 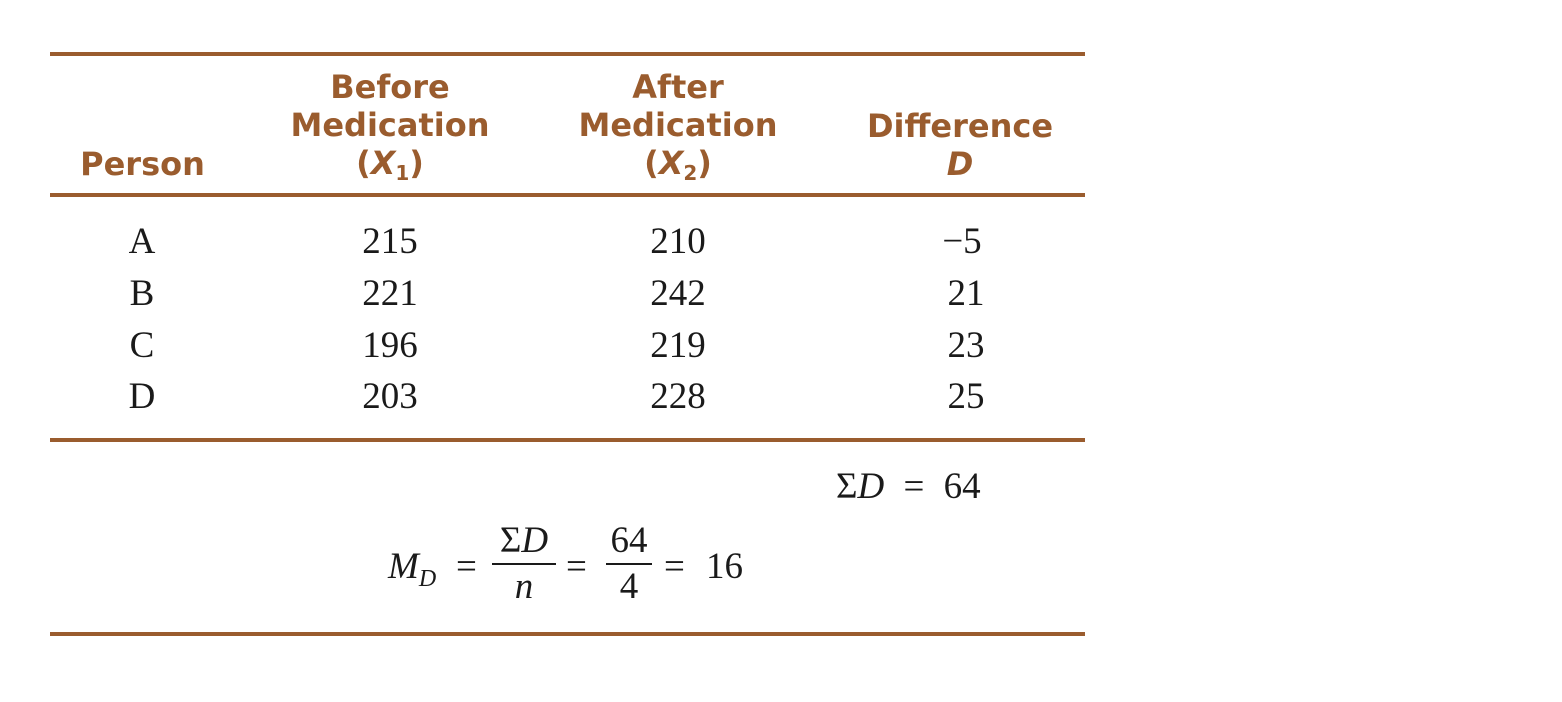 What do you see at coordinates (629, 540) in the screenshot?
I see `mean-frac2-num: 64` at bounding box center [629, 540].